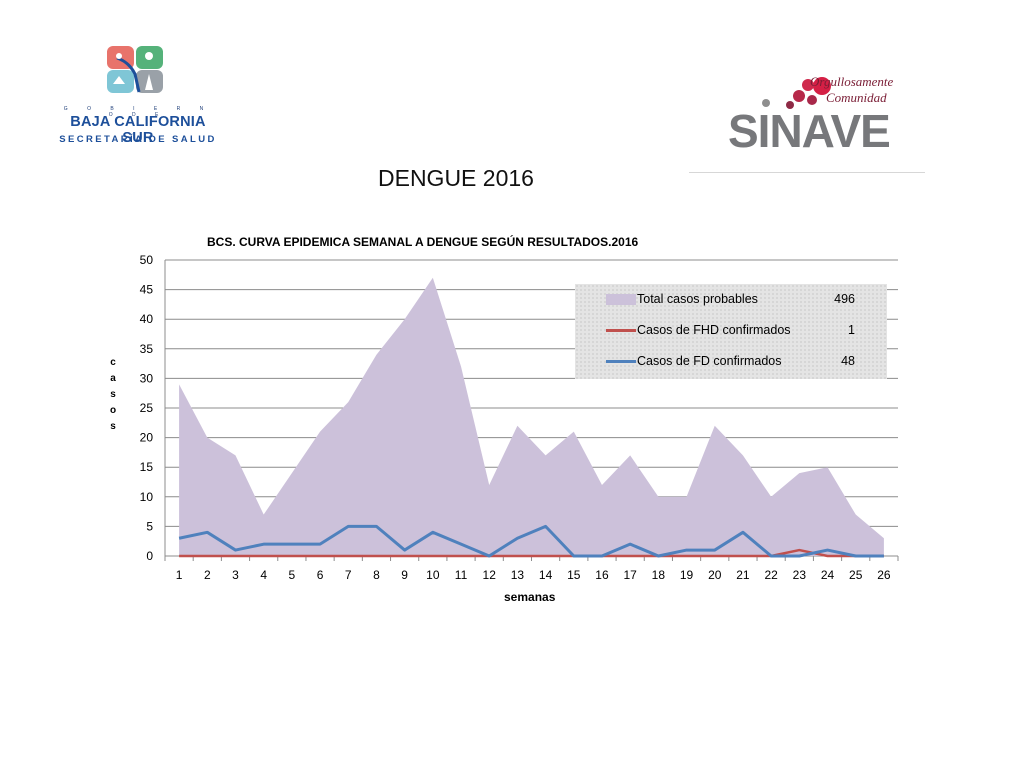 The image size is (1024, 768). Describe the element at coordinates (546, 575) in the screenshot. I see `x-tick-label: 14` at that location.